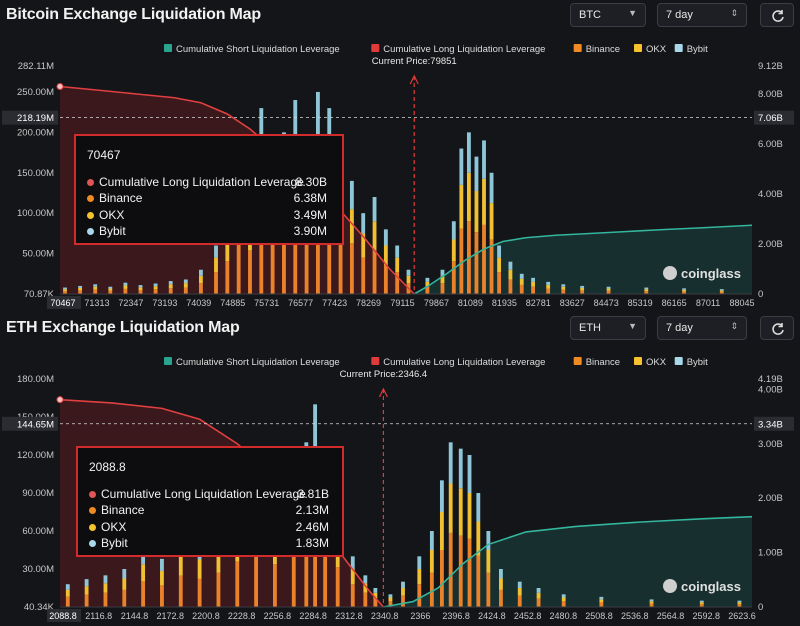 Image resolution: width=800 pixels, height=626 pixels. I want to click on x-tick-label: 85319, so click(640, 303).